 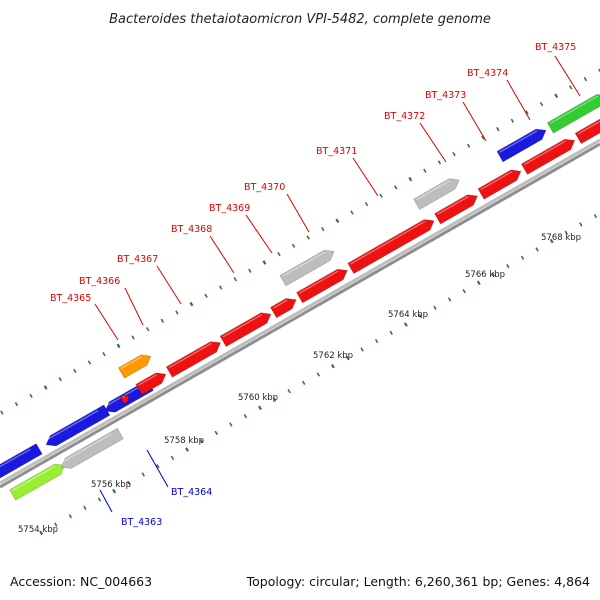 What do you see at coordinates (561, 238) in the screenshot?
I see `scale-label-5768: 5768 kbp` at bounding box center [561, 238].